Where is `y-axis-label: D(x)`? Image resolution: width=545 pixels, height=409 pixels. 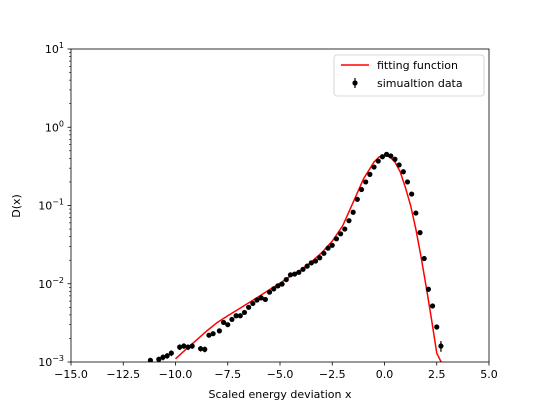 y-axis-label: D(x) is located at coordinates (16, 206).